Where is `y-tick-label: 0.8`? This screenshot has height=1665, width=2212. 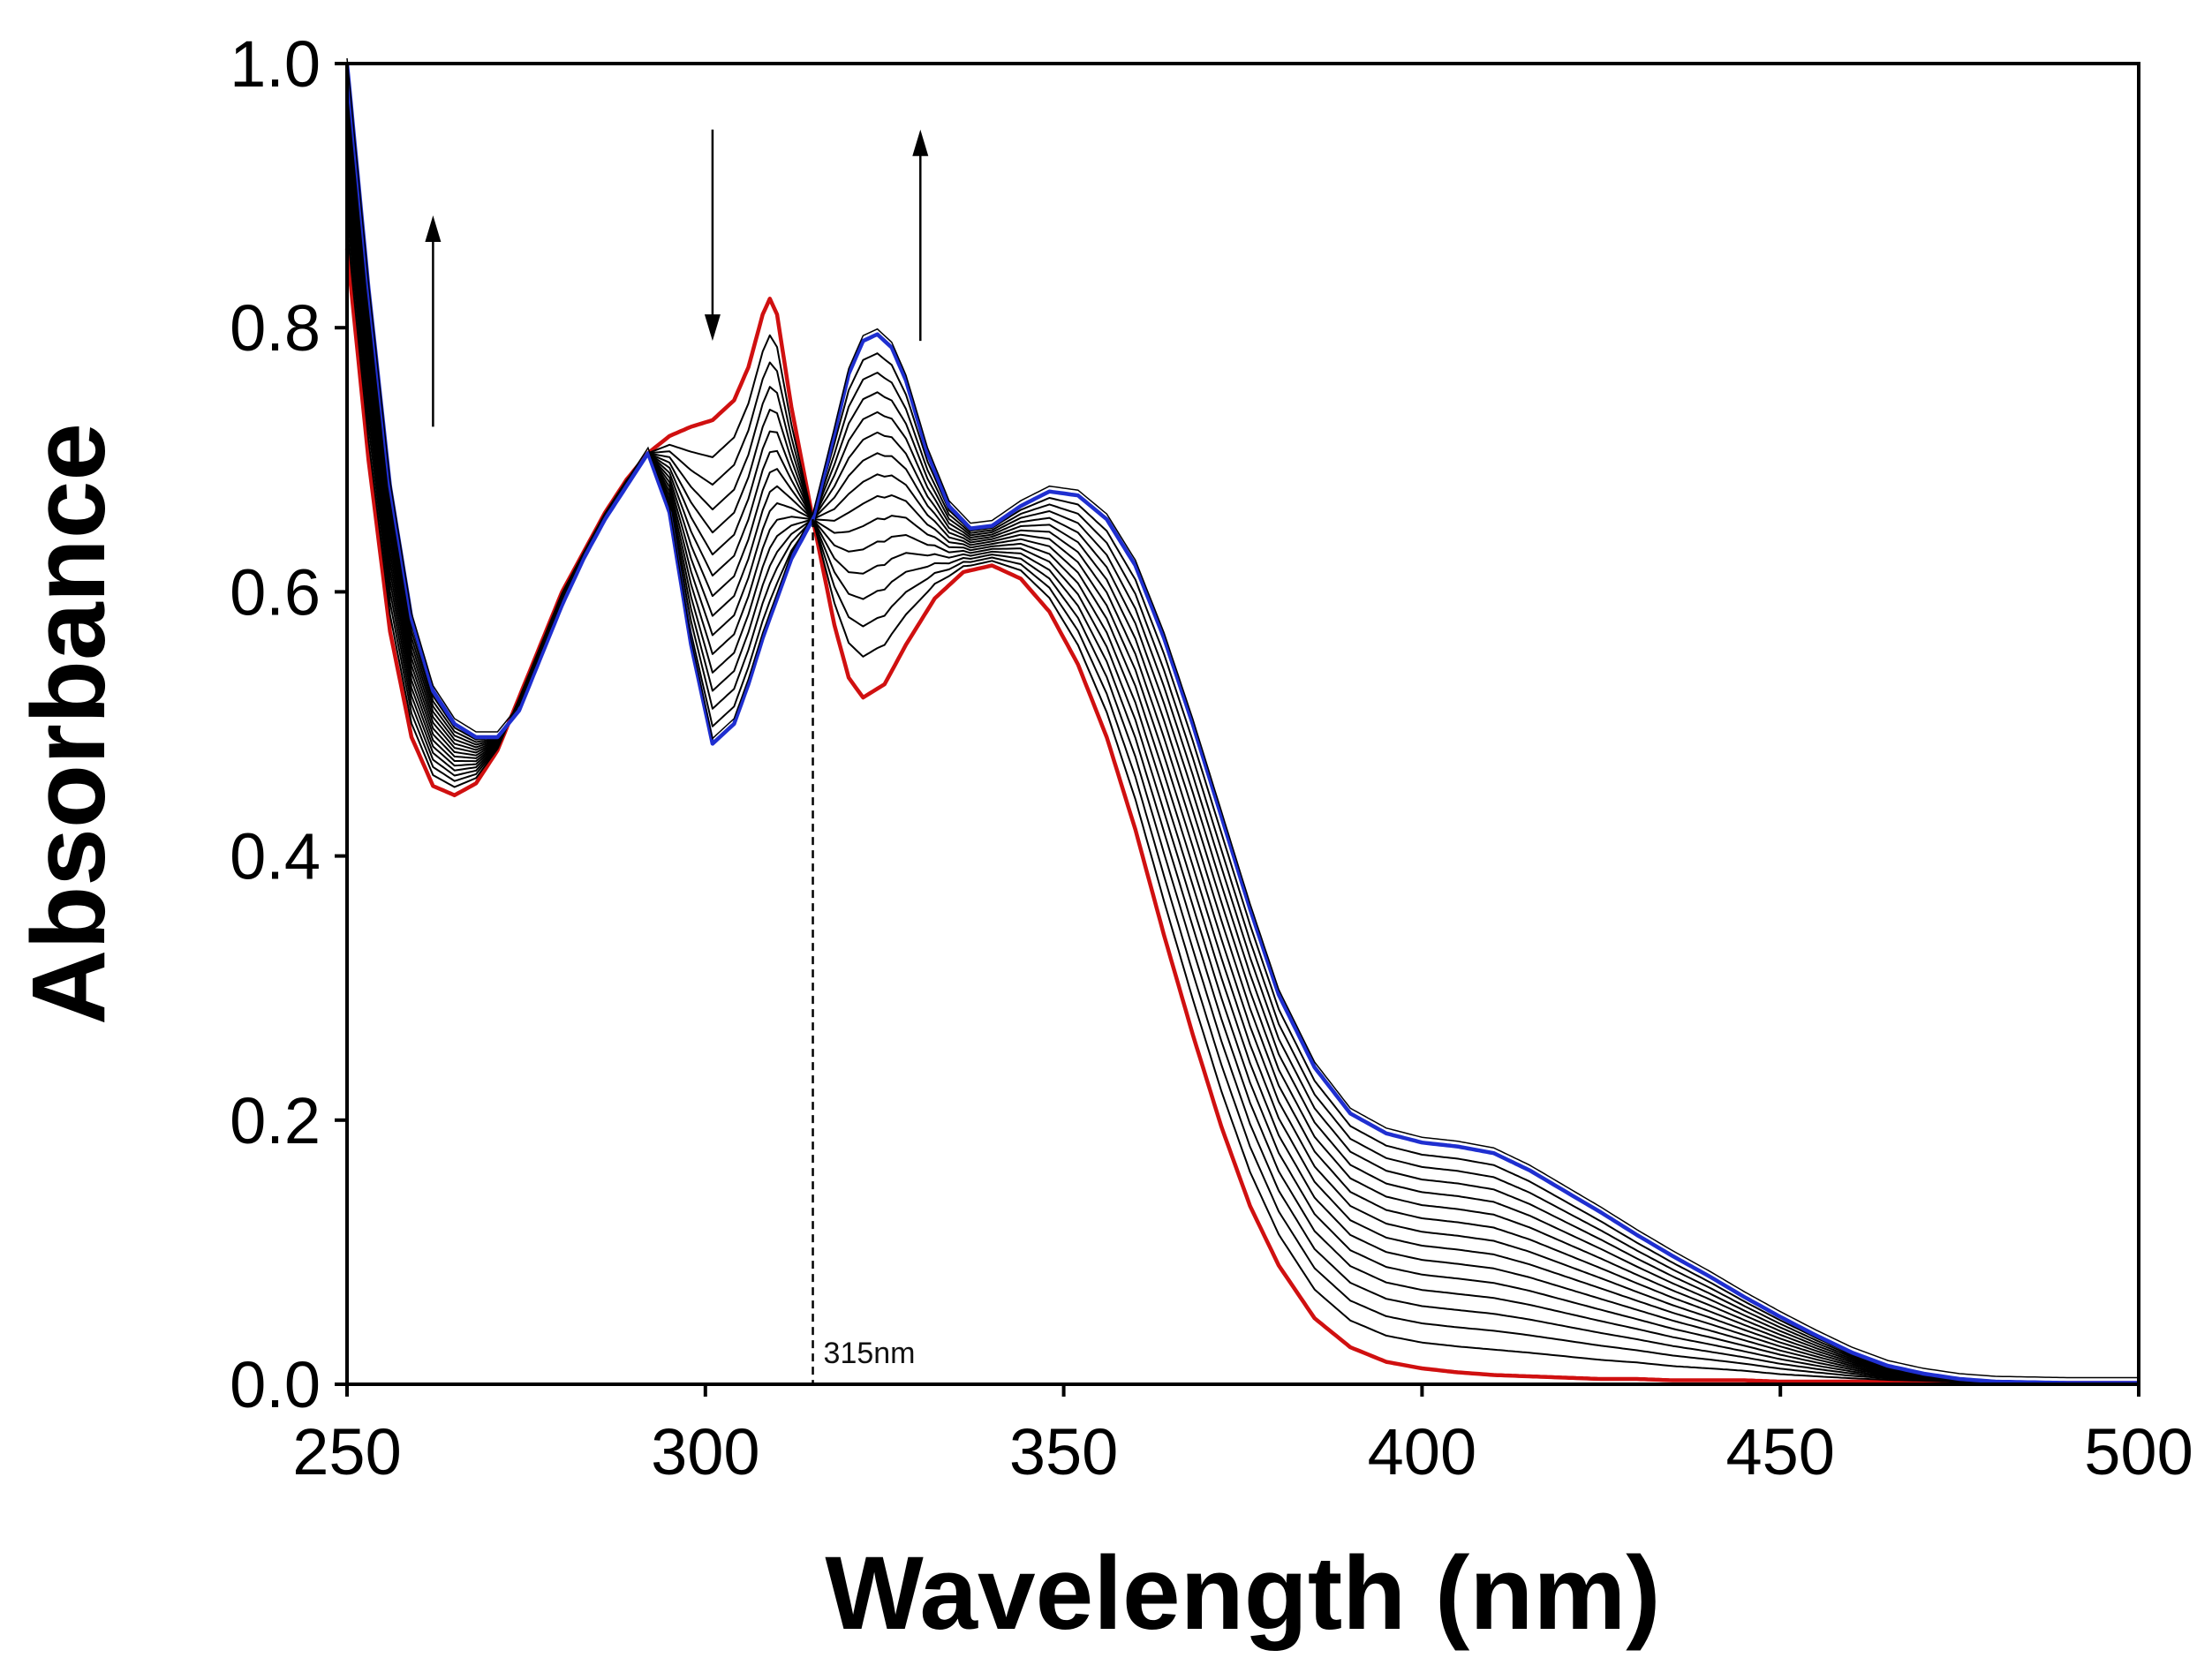 y-tick-label: 0.8 is located at coordinates (275, 328).